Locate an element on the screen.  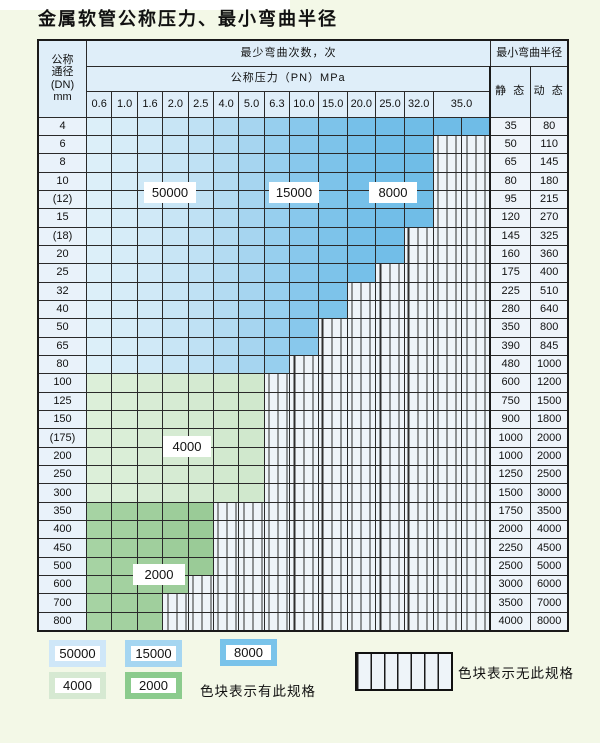
region-label-8000: 8000 is located at coordinates (393, 192).